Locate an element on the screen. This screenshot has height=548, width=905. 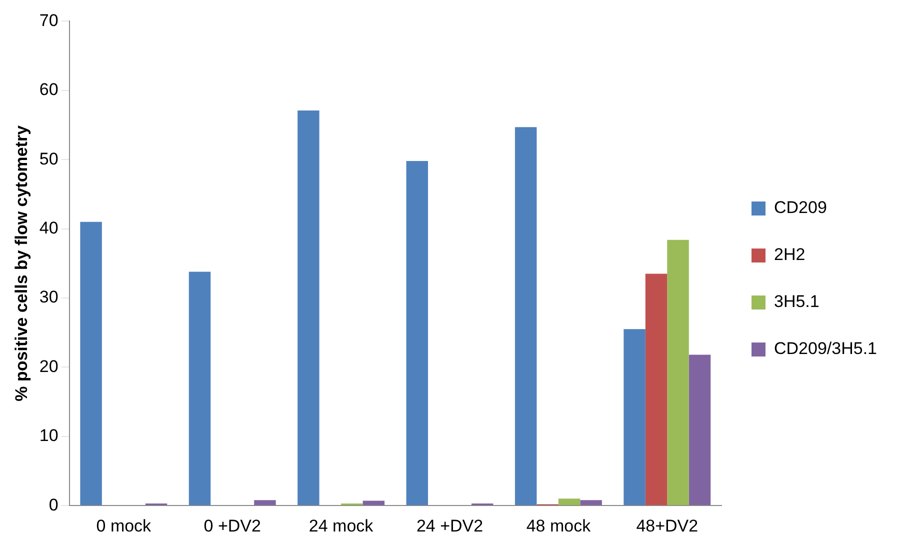
y-tick-label: 30 is located at coordinates (48, 297).